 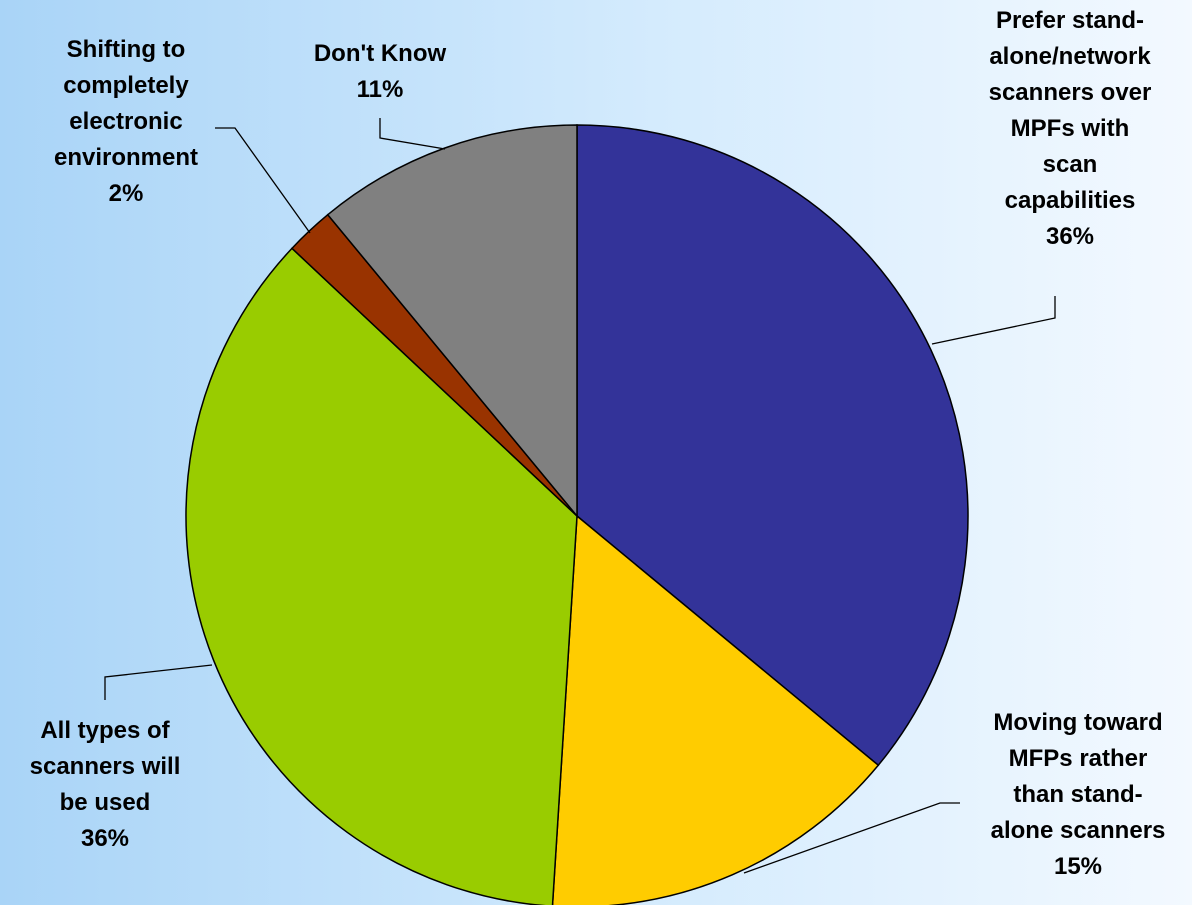 What do you see at coordinates (1070, 200) in the screenshot?
I see `slice-label-line: capabilities` at bounding box center [1070, 200].